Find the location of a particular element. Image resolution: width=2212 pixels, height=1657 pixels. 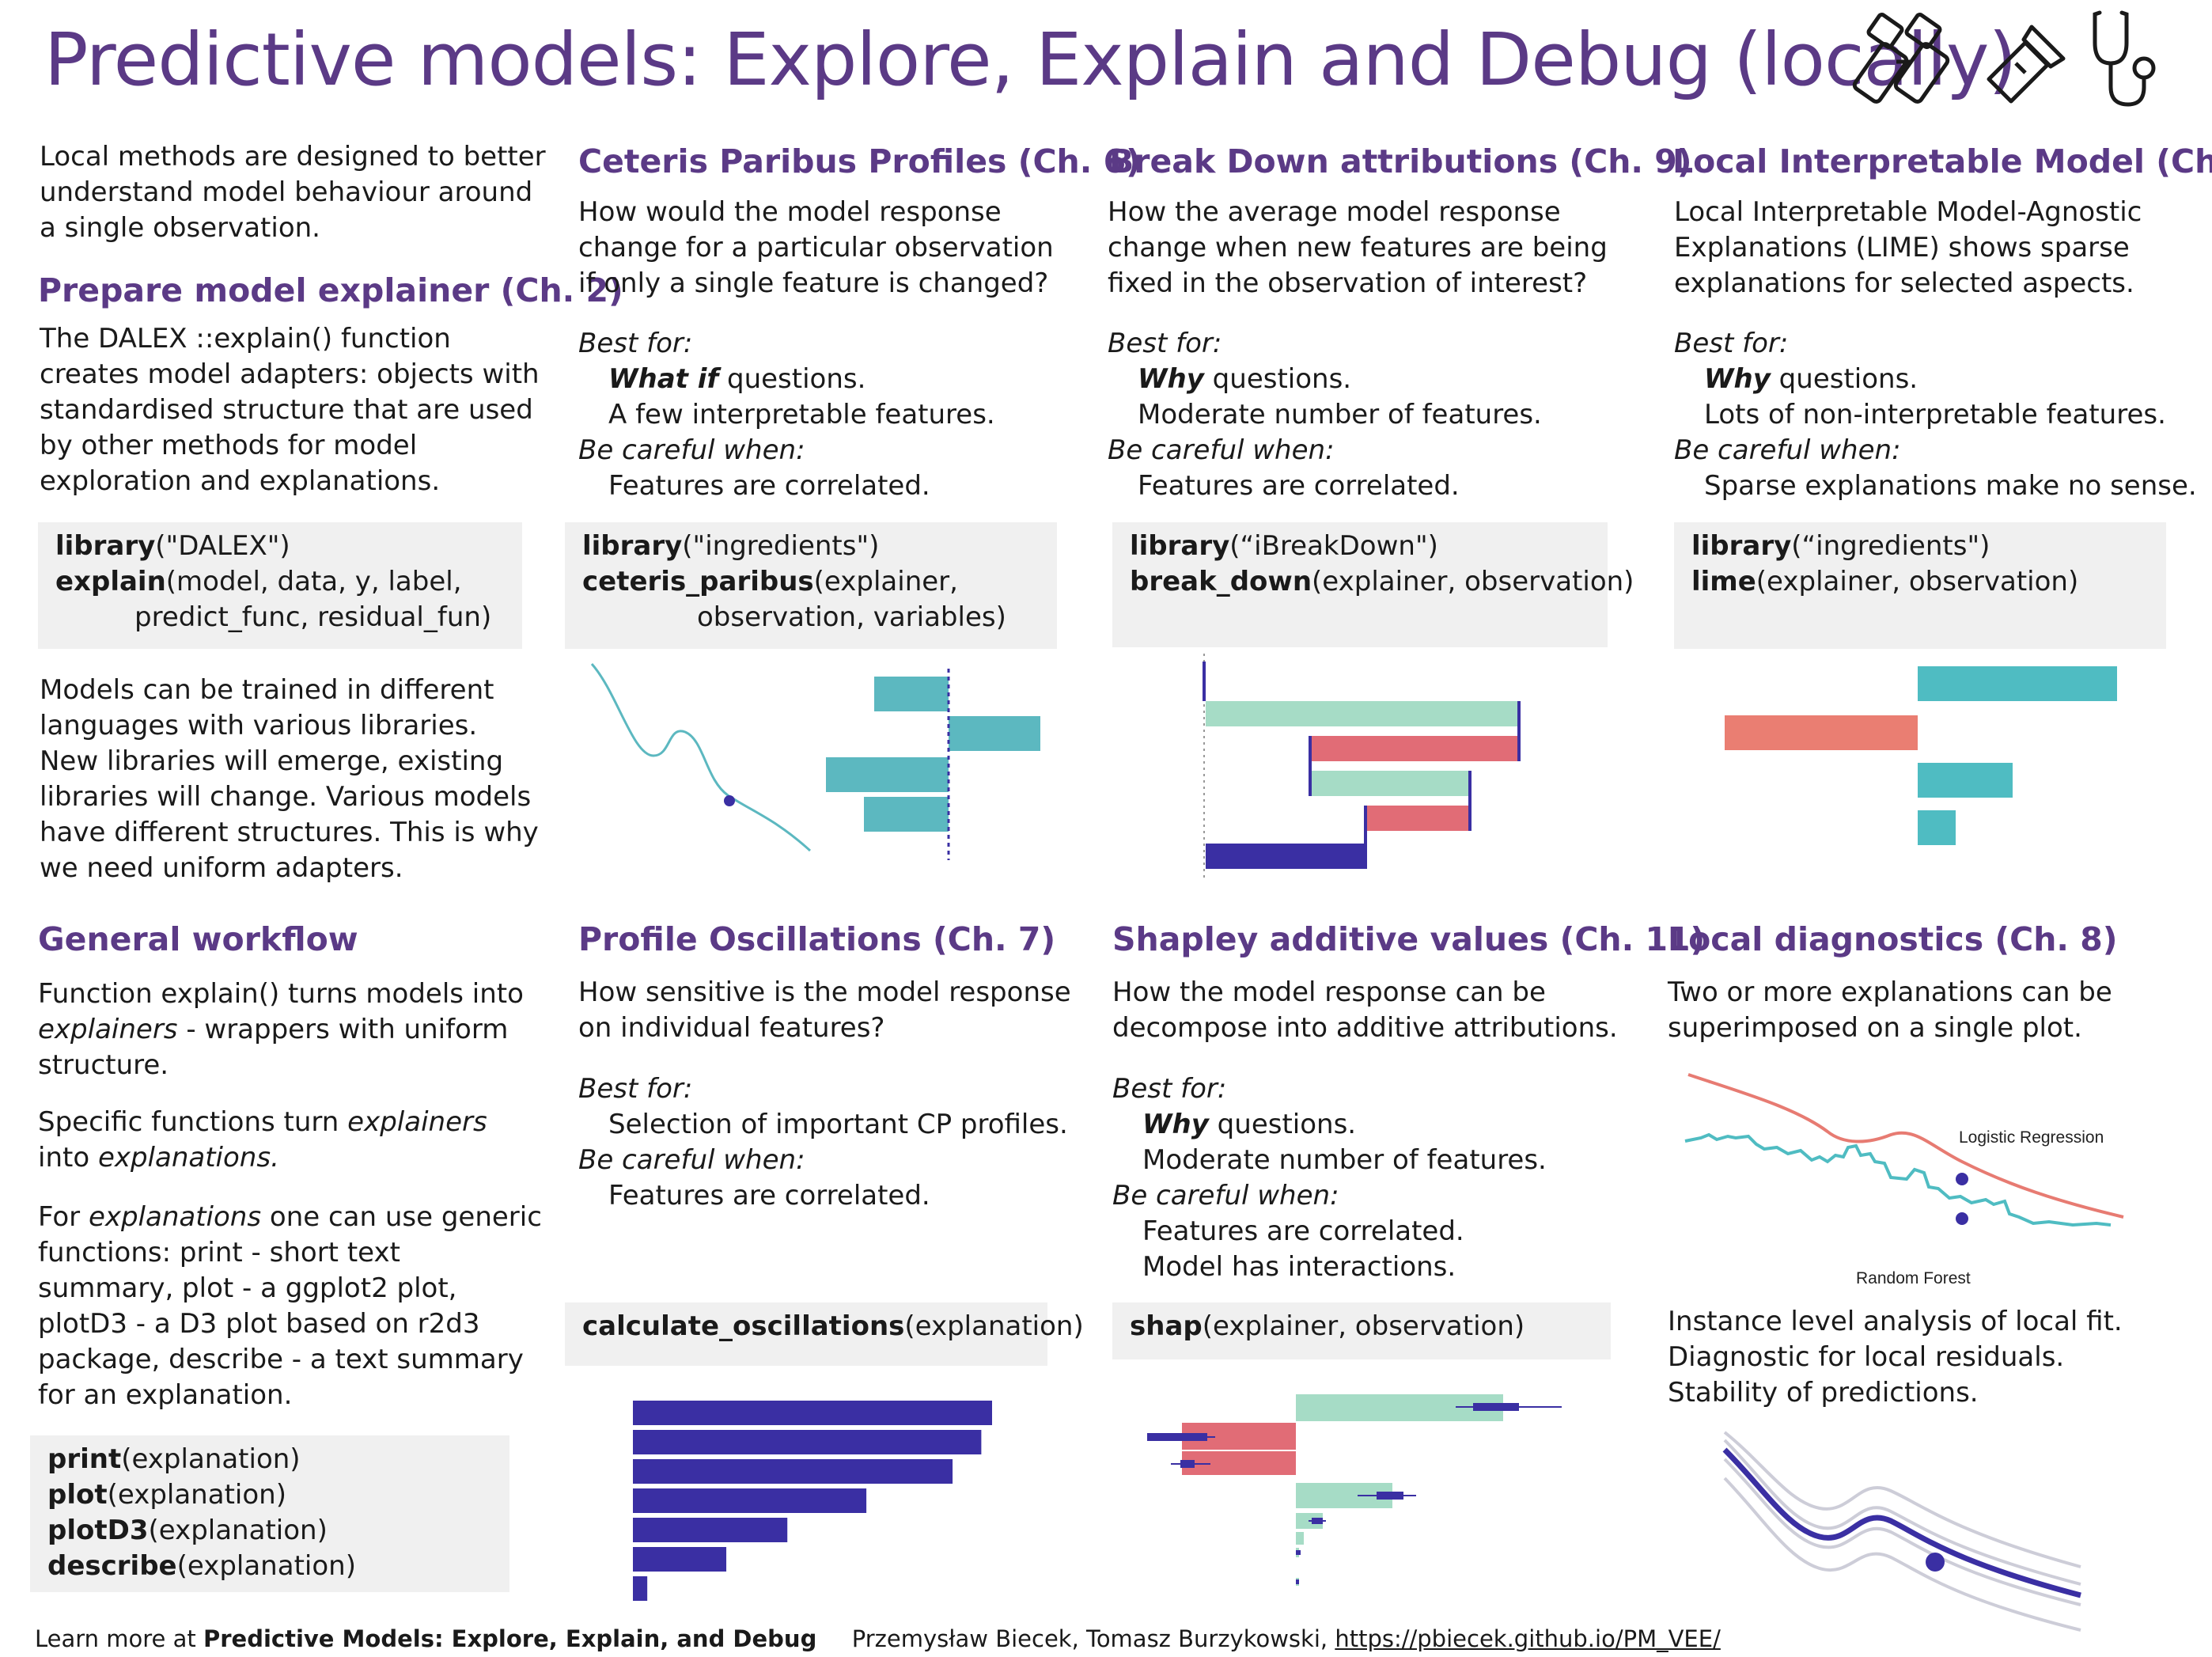

diag-heading: Local diagnostics (Ch. 8) is located at coordinates (1893, 939).